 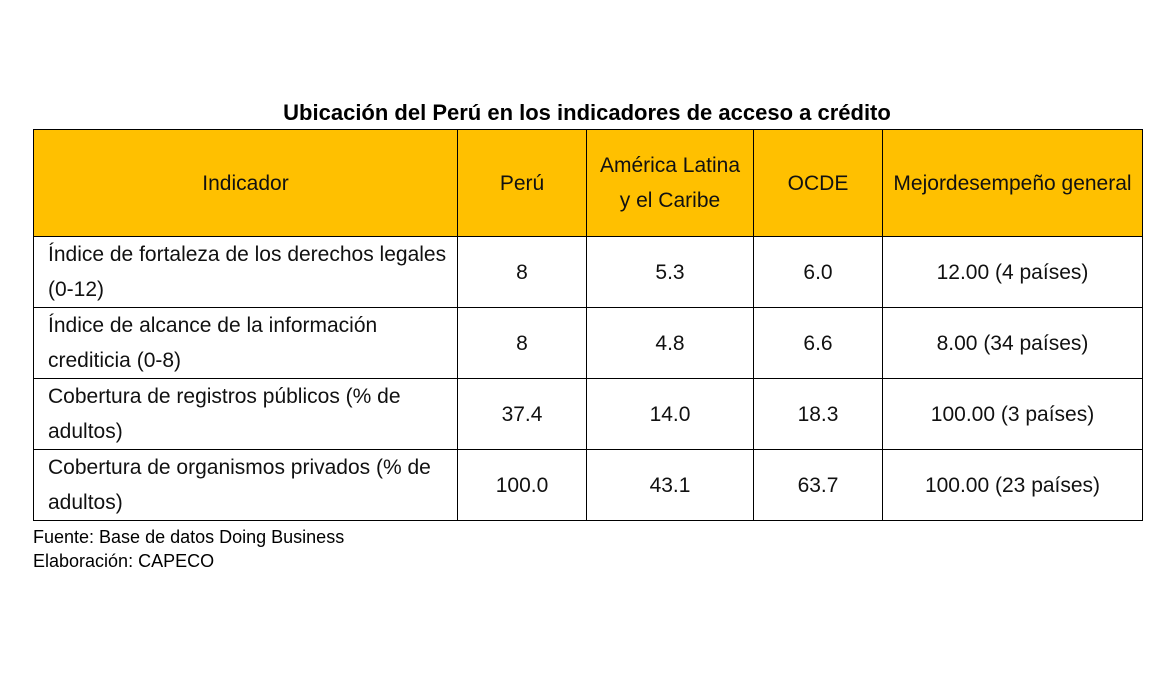 I want to click on table-cell: 4.8, so click(x=670, y=343).